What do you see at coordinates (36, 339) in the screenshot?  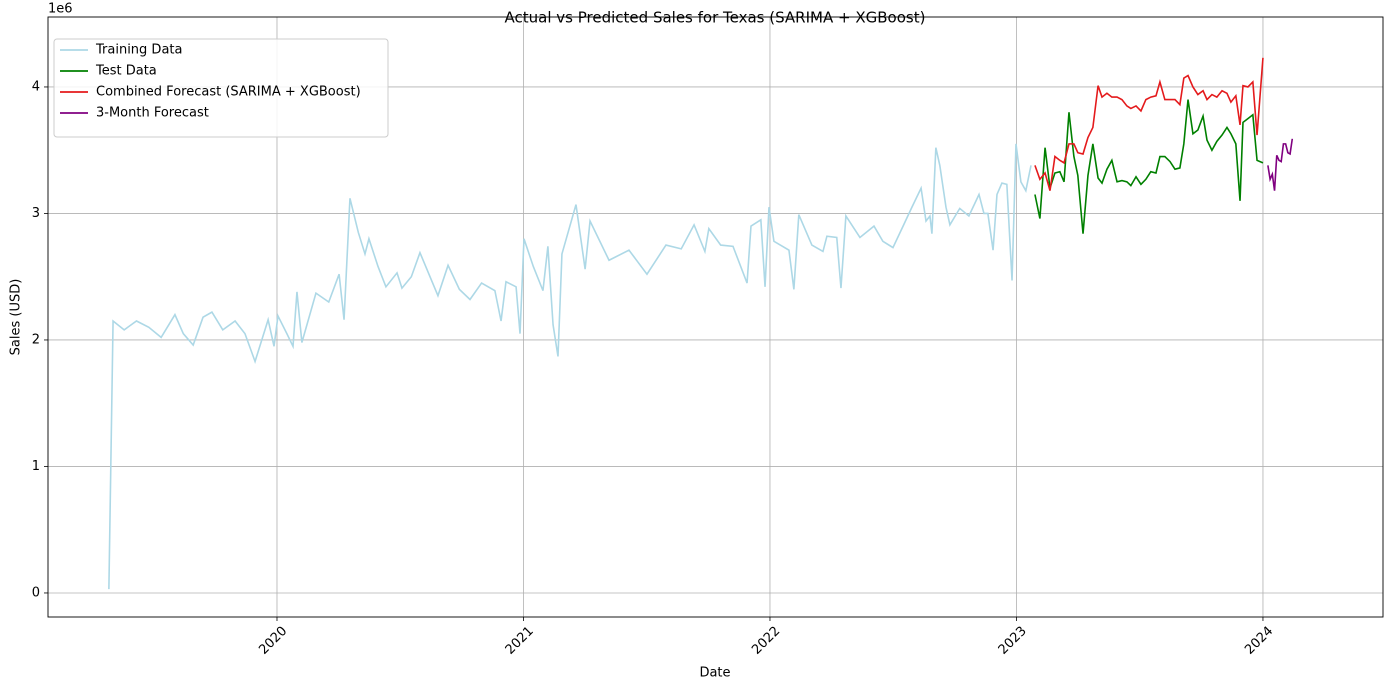 I see `y-tick-label: 2` at bounding box center [36, 339].